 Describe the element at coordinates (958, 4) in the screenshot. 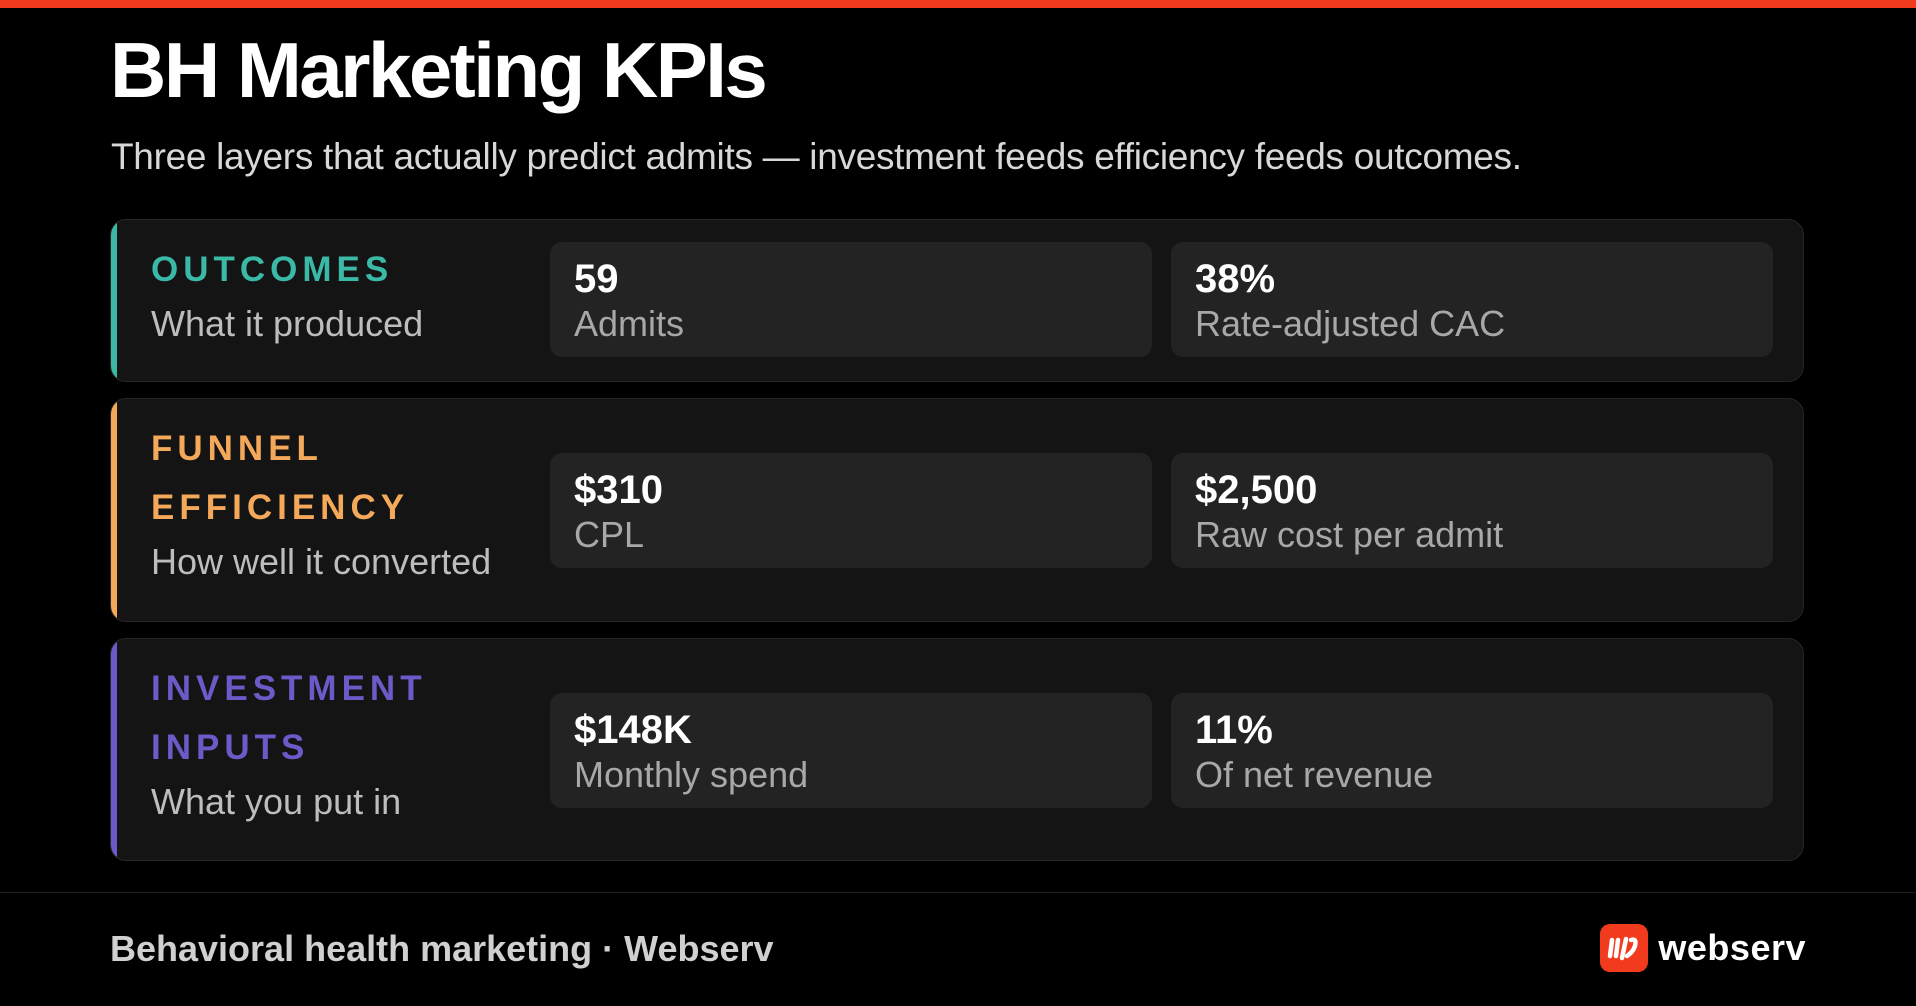

I see `top-accent-bar` at that location.